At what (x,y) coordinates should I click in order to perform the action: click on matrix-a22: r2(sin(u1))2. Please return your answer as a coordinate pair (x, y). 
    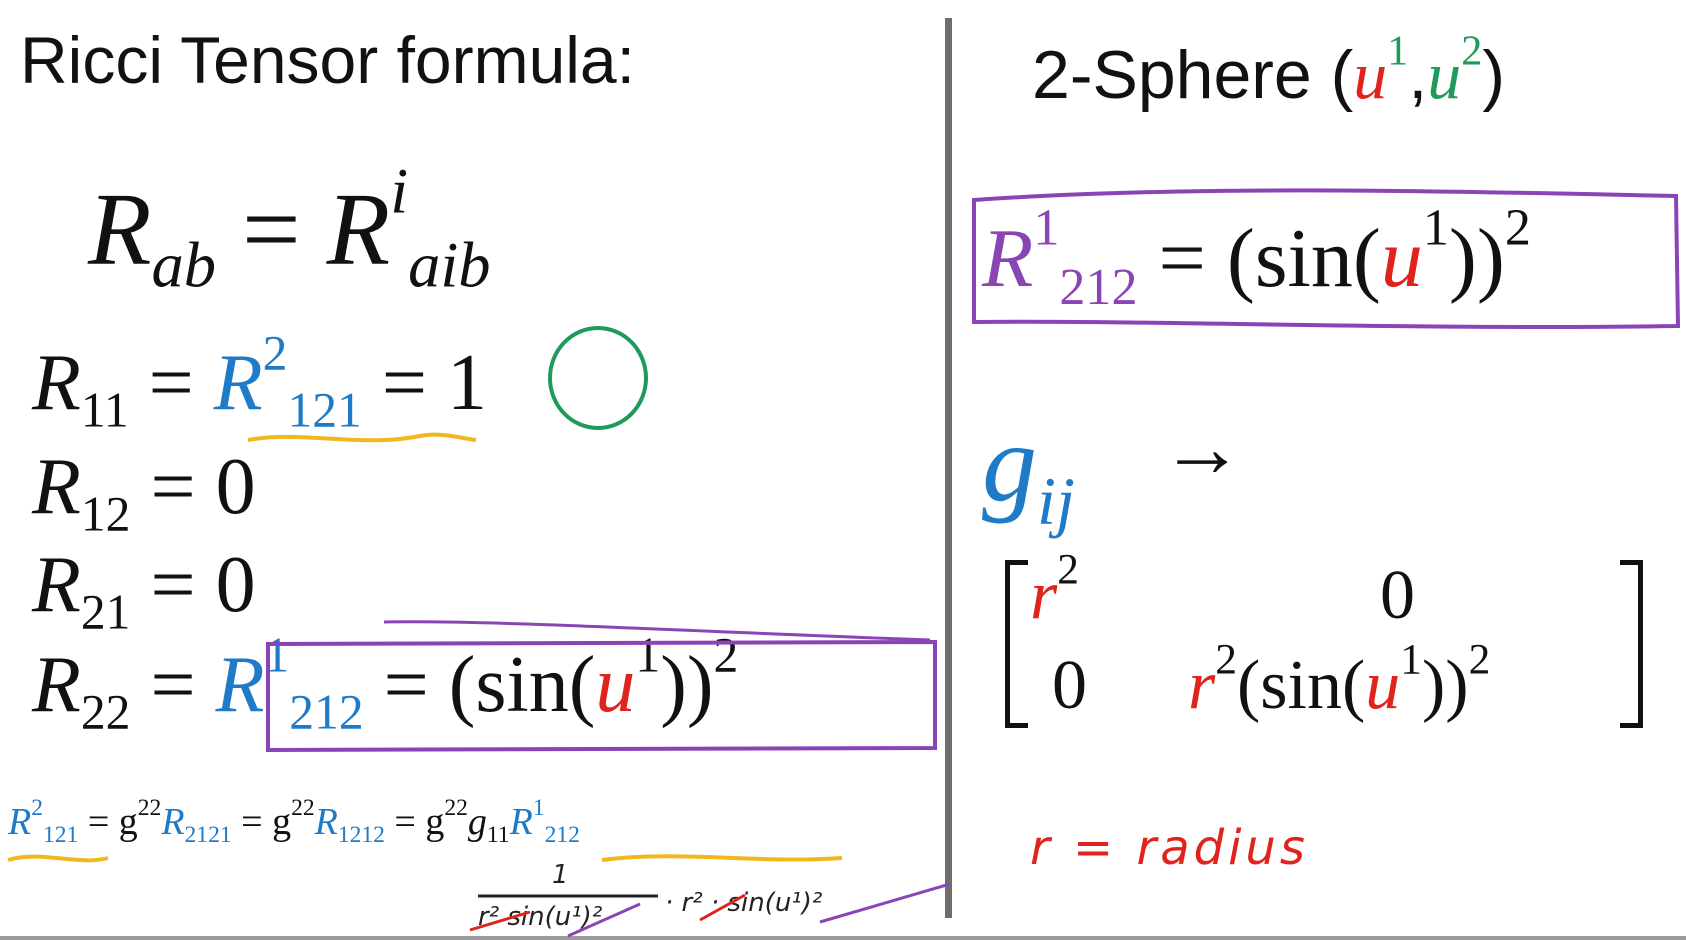
    Looking at the image, I should click on (1339, 679).